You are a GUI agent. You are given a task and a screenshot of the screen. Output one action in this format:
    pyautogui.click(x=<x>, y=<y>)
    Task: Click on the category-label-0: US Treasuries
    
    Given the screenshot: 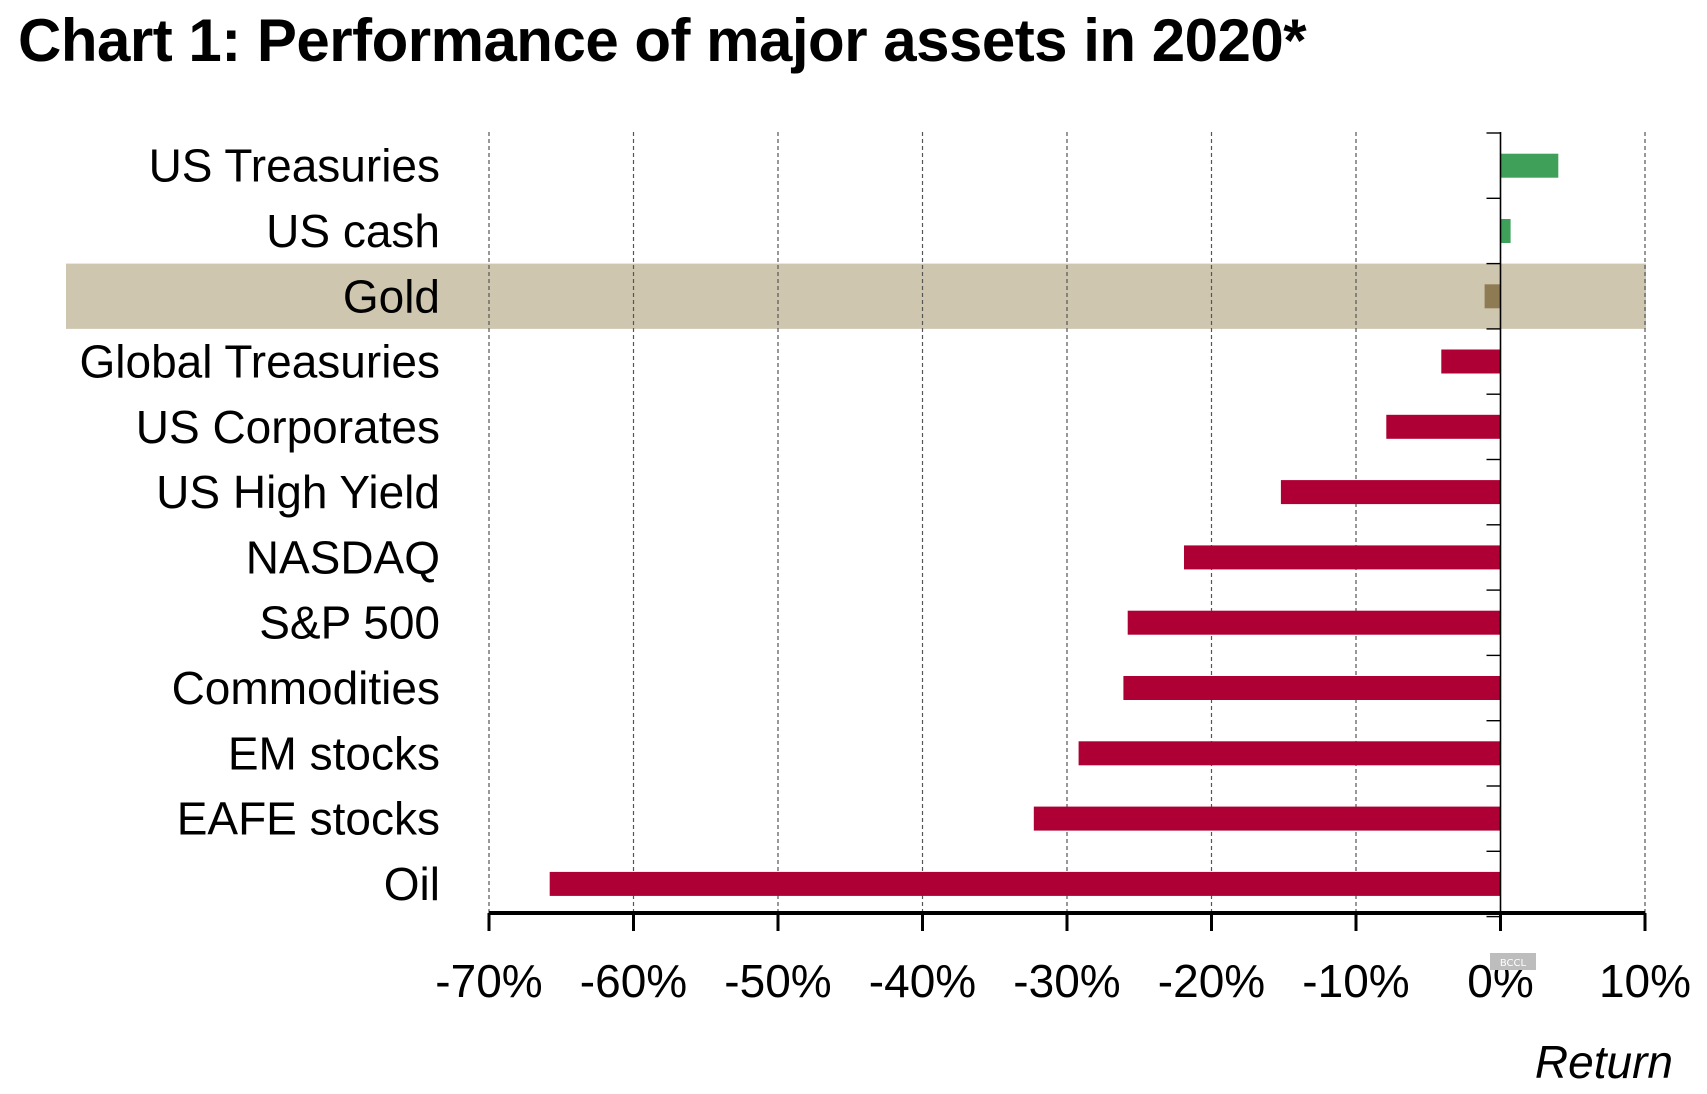 What is the action you would take?
    pyautogui.click(x=294, y=166)
    